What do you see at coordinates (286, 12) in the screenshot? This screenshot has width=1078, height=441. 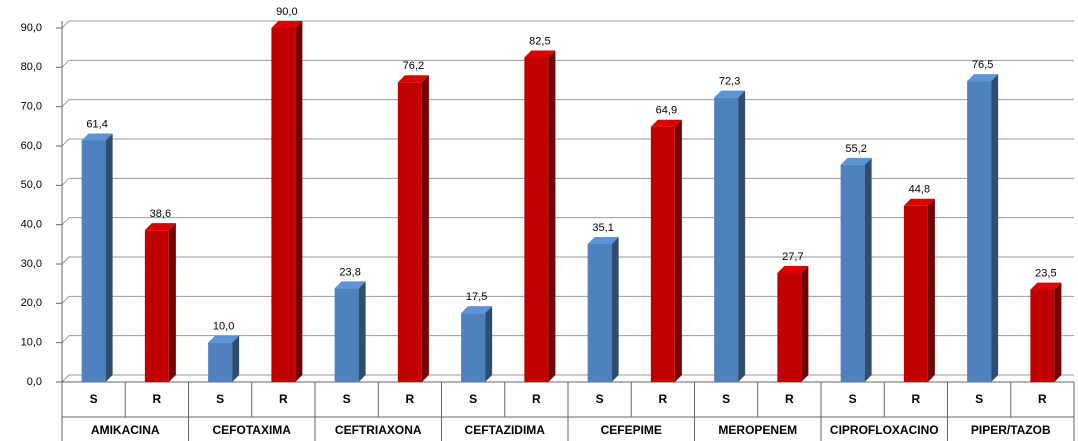 I see `value-label: 90,0` at bounding box center [286, 12].